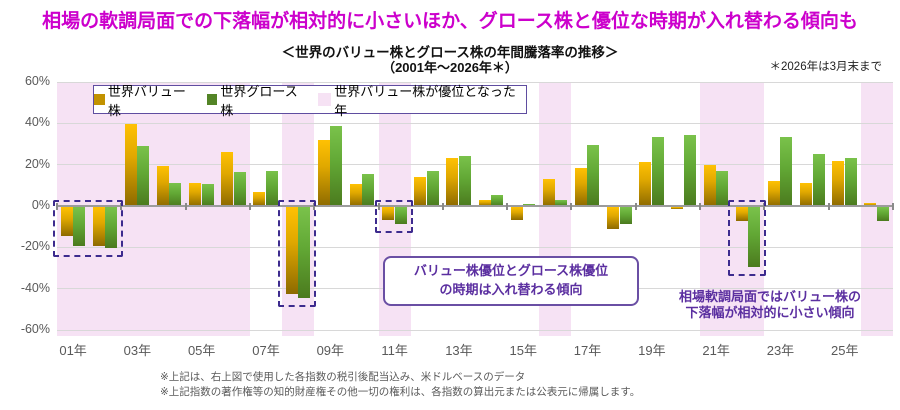 The height and width of the screenshot is (410, 900). Describe the element at coordinates (207, 195) in the screenshot. I see `bar-growth-2005` at that location.